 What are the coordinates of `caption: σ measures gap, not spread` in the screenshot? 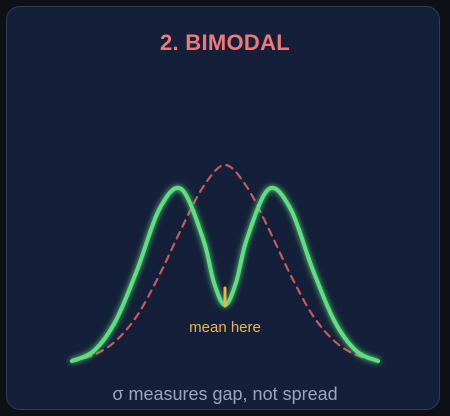 It's located at (225, 394).